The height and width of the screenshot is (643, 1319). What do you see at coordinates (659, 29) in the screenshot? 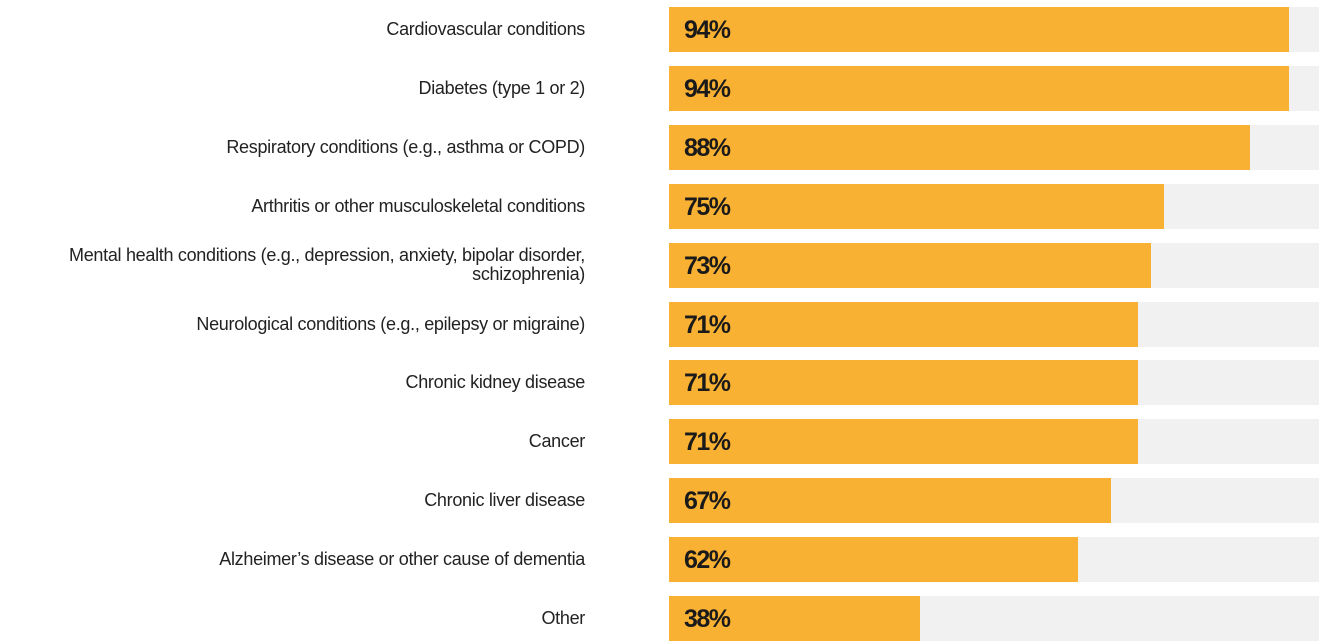
I see `bar-row: Cardiovascular conditions 94%` at bounding box center [659, 29].